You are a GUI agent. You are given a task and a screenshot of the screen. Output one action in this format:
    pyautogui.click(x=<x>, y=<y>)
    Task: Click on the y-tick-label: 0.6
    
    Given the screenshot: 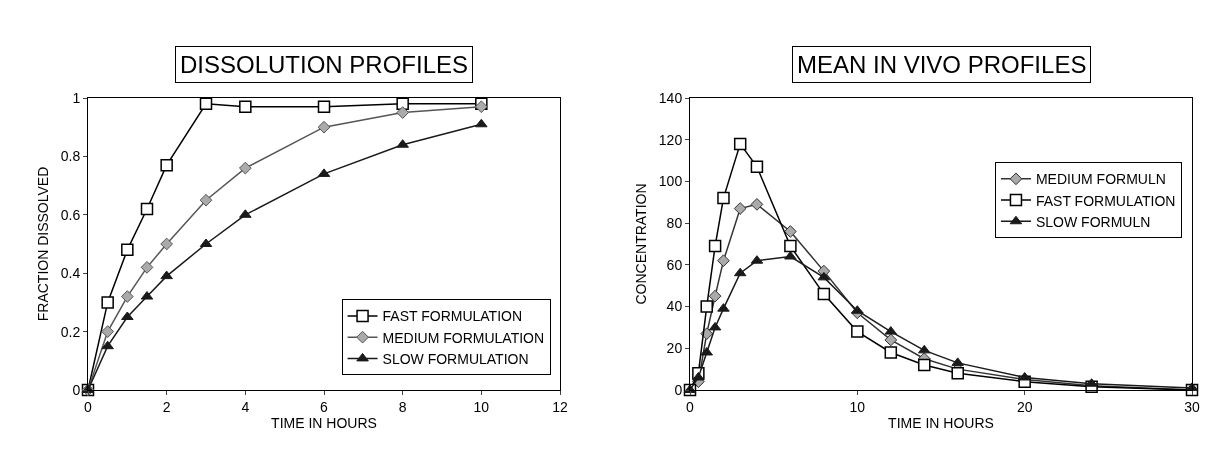 What is the action you would take?
    pyautogui.click(x=70, y=214)
    